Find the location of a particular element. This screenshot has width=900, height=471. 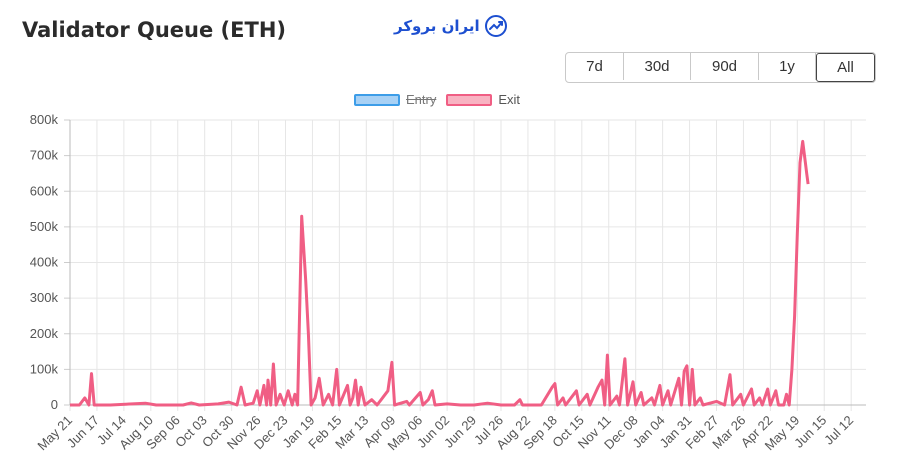

legend-item-exit: Exit is located at coordinates (483, 99).